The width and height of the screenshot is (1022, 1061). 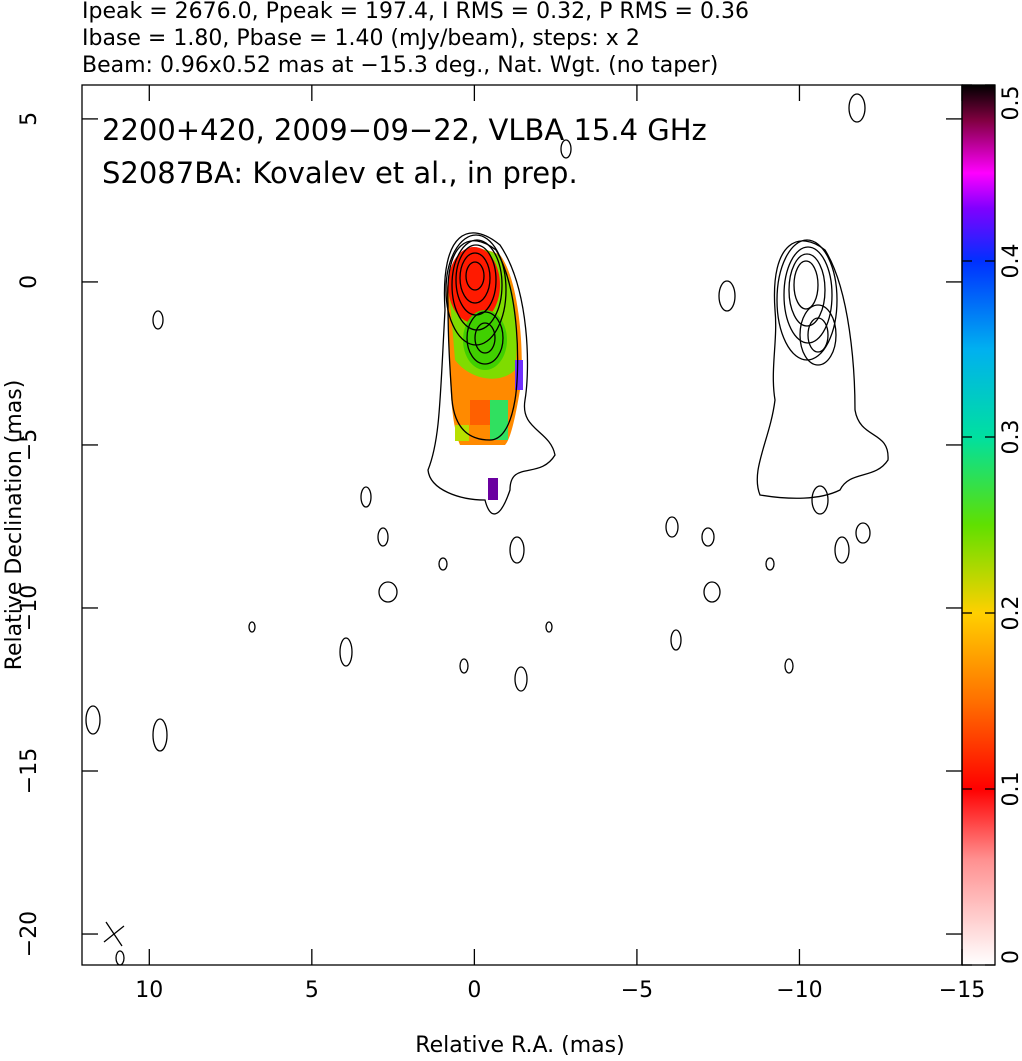 I want to click on y-tick-label: −15, so click(x=29, y=771).